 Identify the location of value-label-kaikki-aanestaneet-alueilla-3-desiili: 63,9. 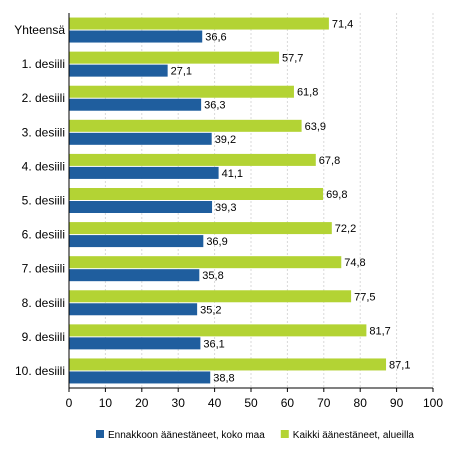
(315, 127).